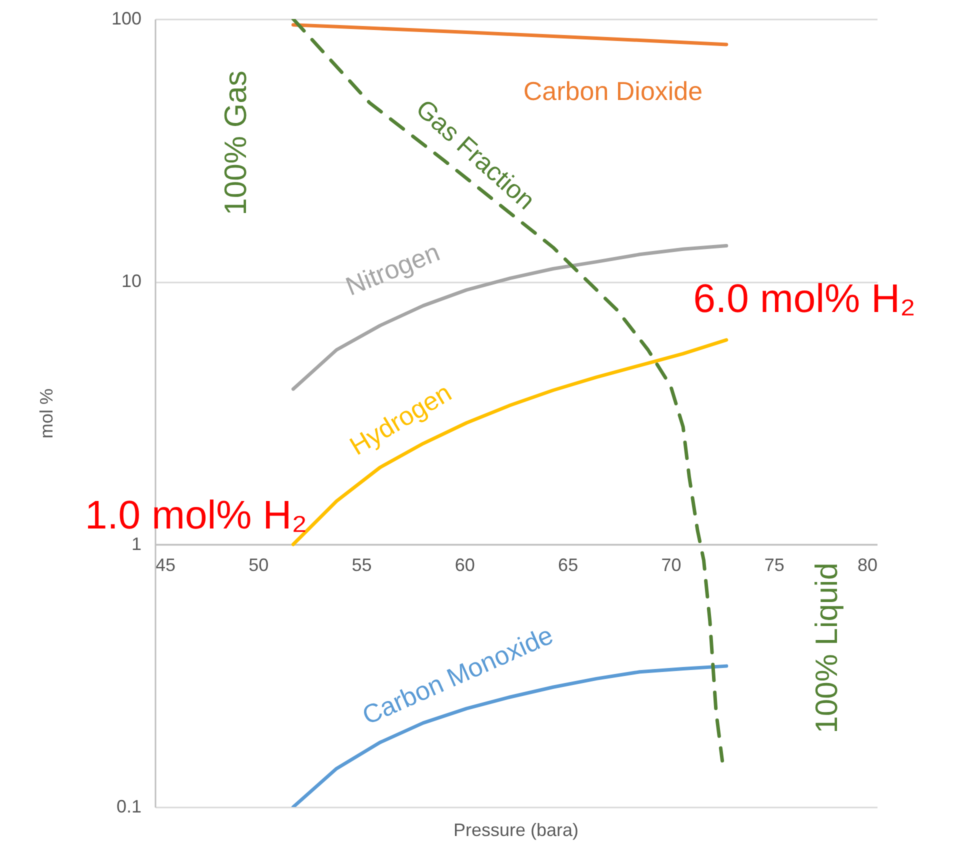 This screenshot has height=851, width=973. I want to click on x-tick-label: 45, so click(166, 564).